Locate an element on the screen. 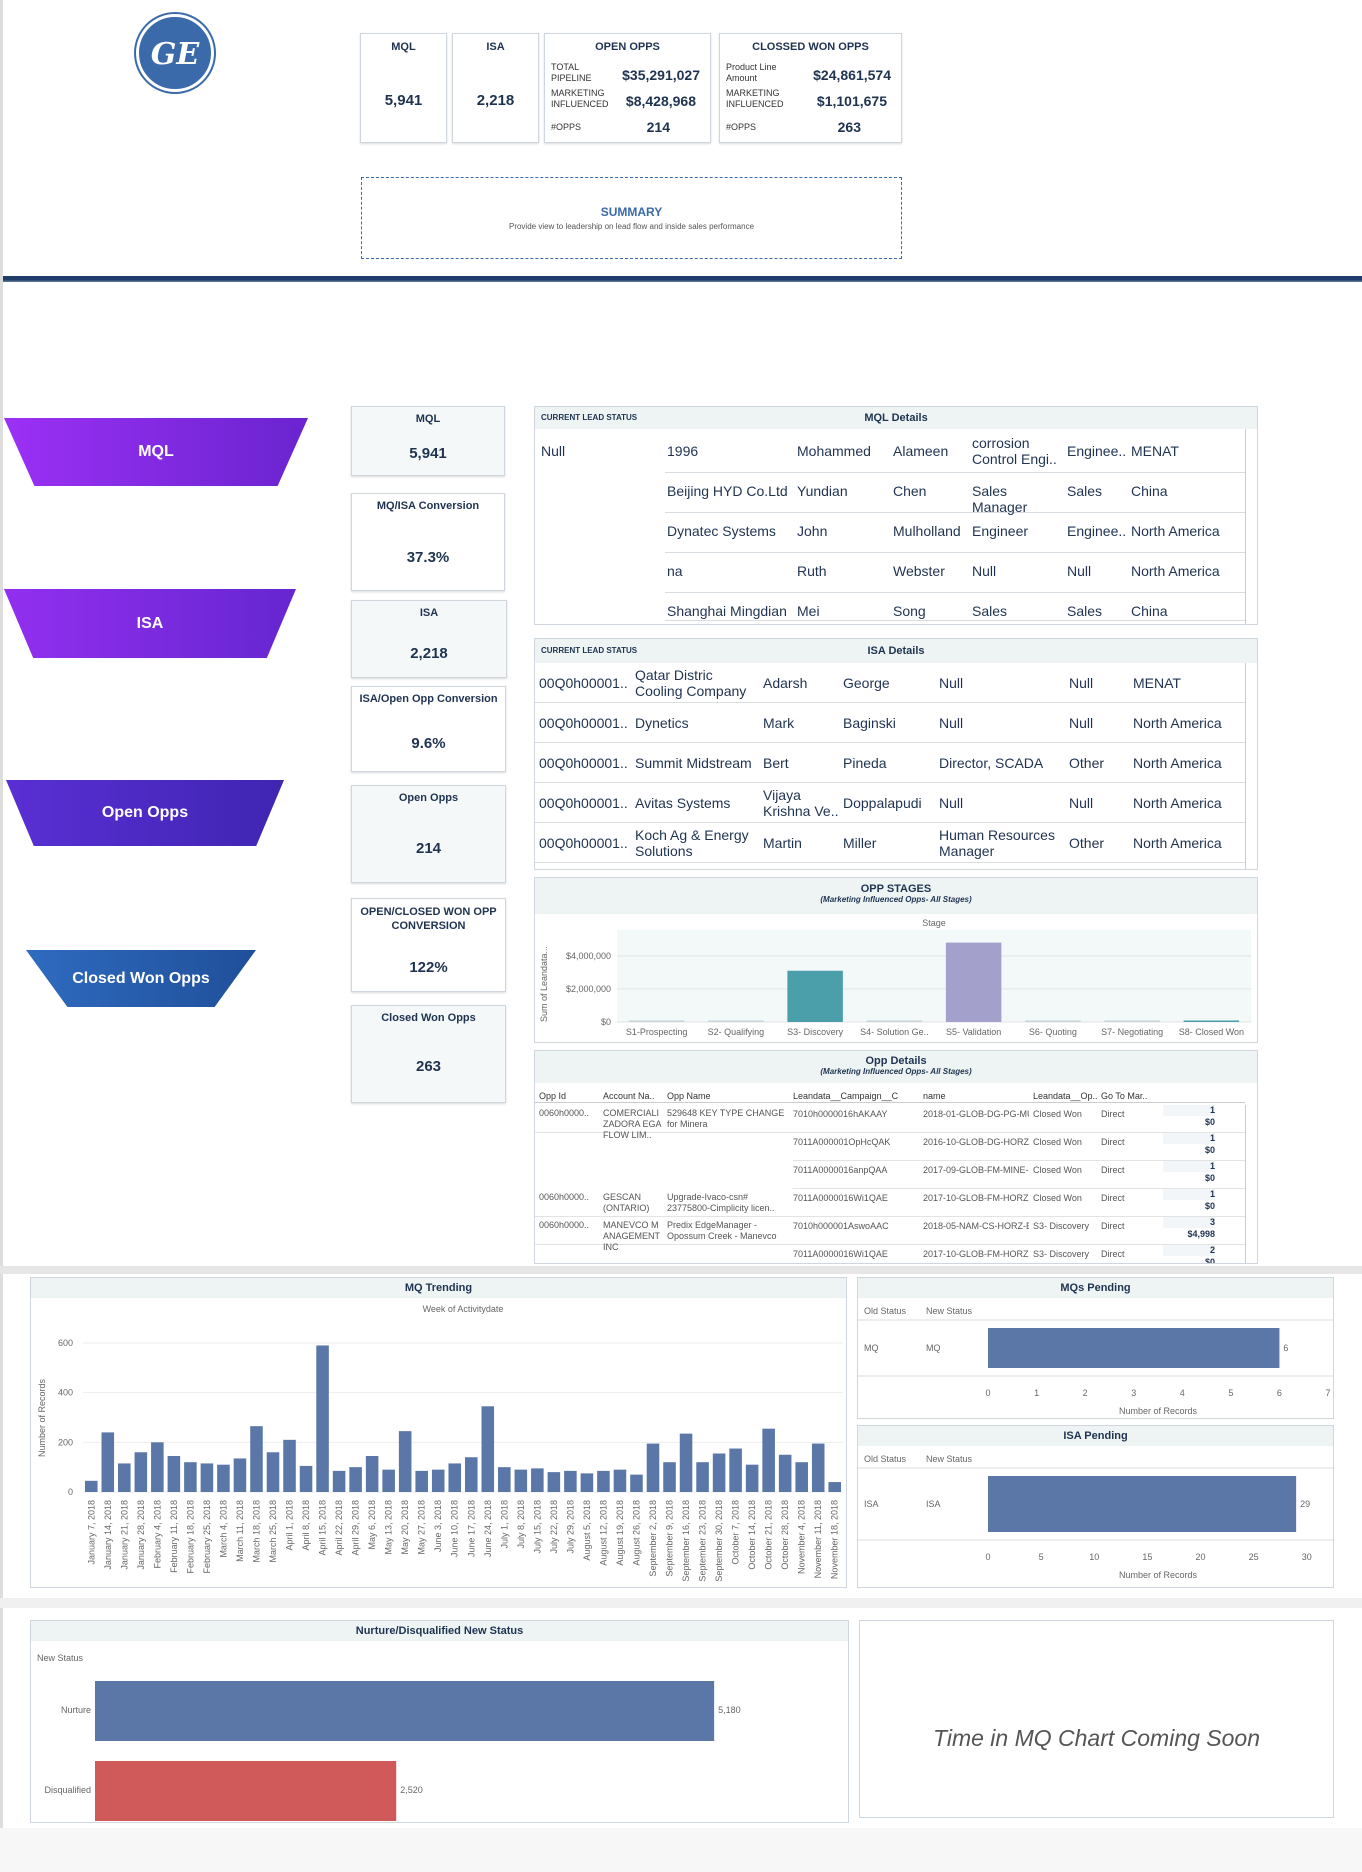 This screenshot has height=1872, width=1362. mql-cell: John is located at coordinates (812, 531).